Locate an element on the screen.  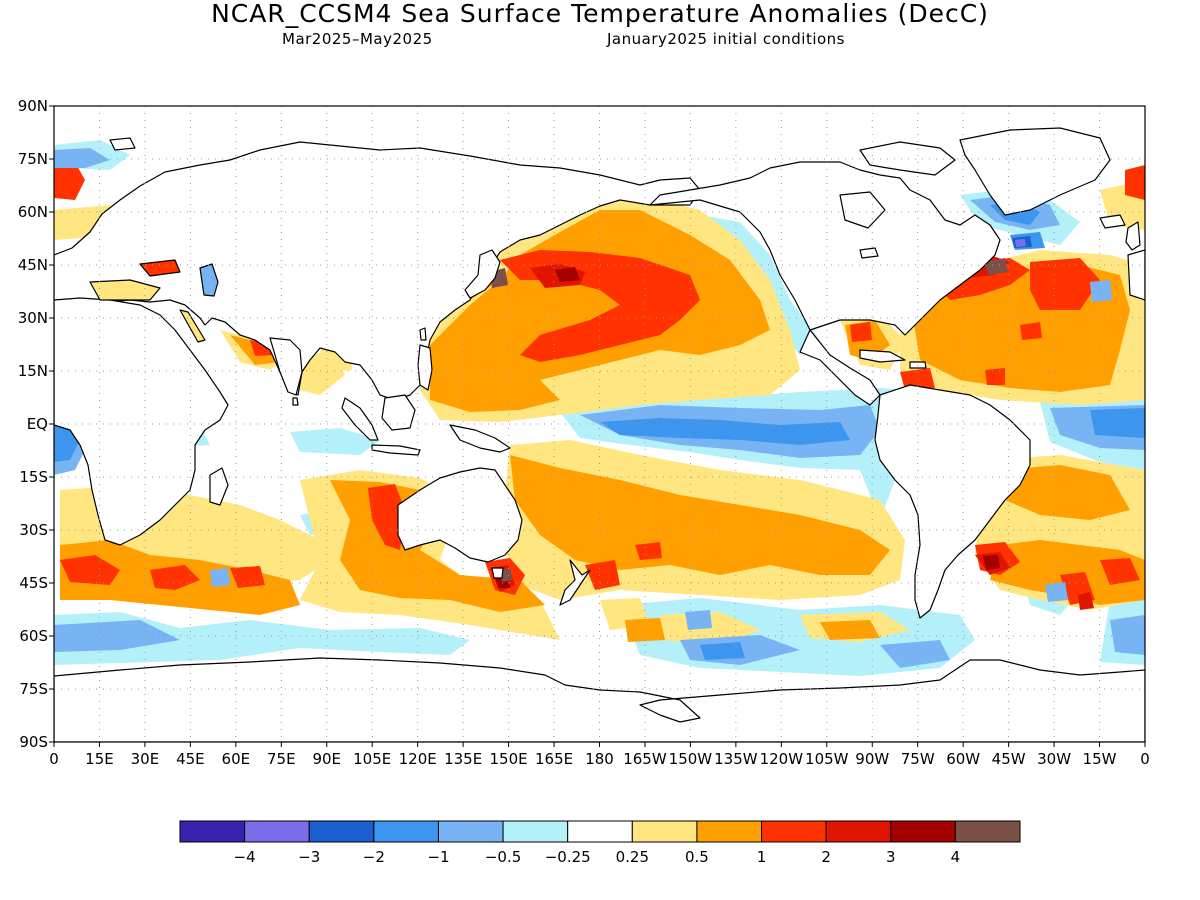
land-sri-lanka is located at coordinates (295, 401).